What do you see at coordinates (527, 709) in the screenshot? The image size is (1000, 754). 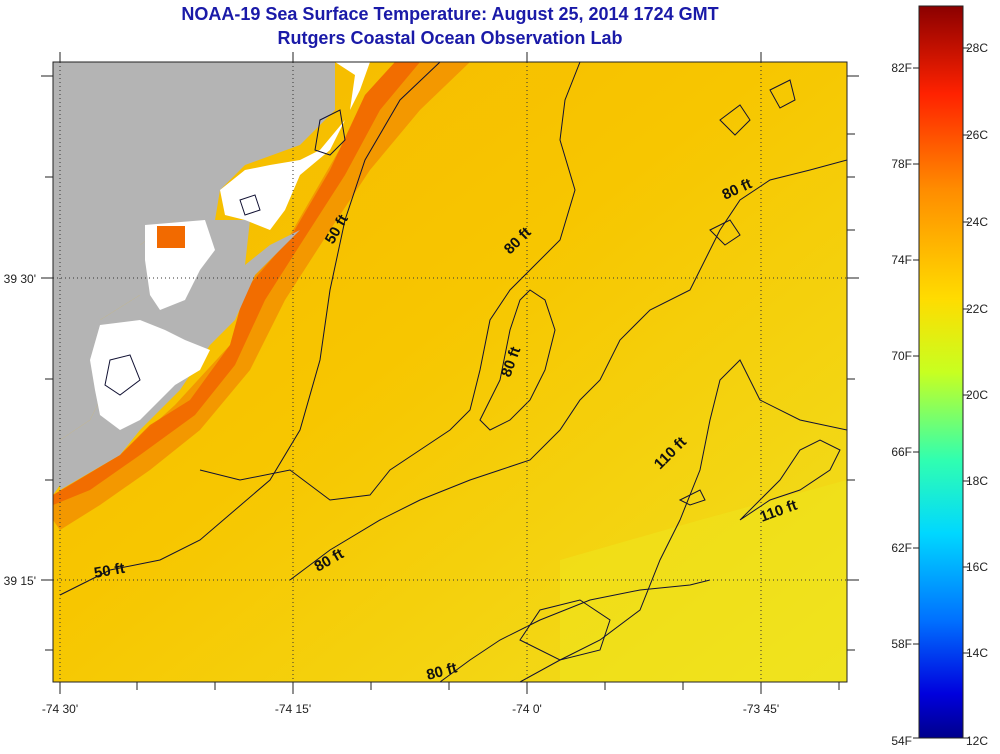 I see `x-tick-label: -74 0'` at bounding box center [527, 709].